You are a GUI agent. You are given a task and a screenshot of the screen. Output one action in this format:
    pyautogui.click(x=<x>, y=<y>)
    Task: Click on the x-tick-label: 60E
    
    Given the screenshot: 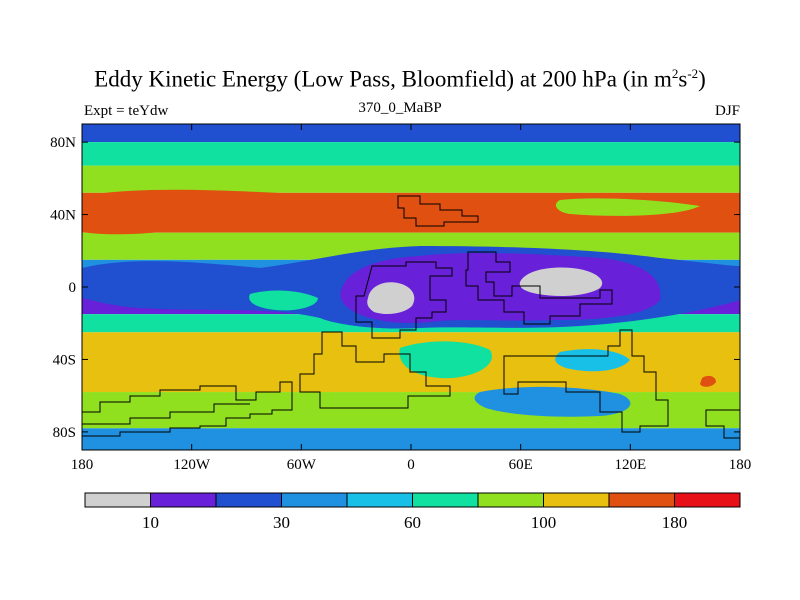 What is the action you would take?
    pyautogui.click(x=521, y=465)
    